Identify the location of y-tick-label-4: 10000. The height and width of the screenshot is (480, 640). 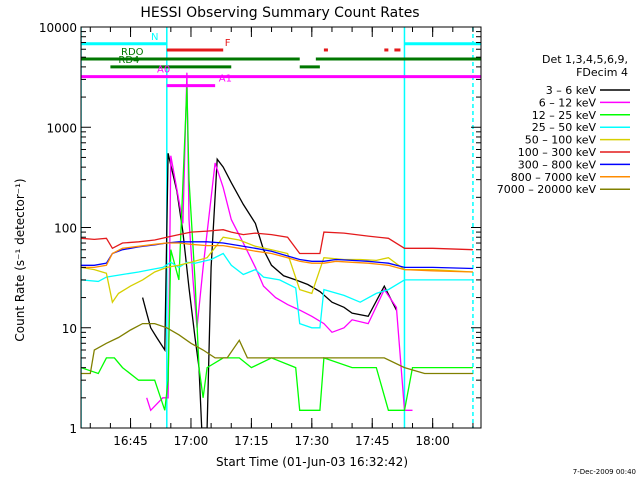
(58, 28).